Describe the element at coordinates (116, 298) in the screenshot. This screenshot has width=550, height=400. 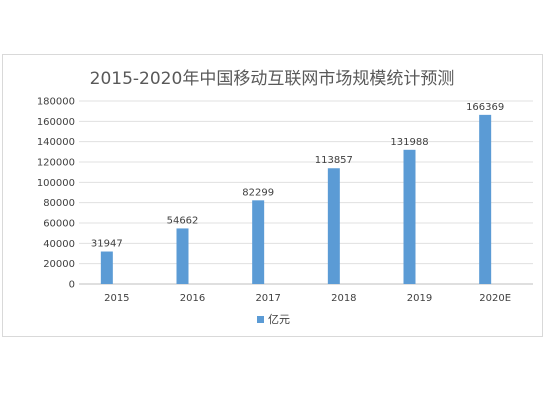
I see `x-tick-label: 2015` at that location.